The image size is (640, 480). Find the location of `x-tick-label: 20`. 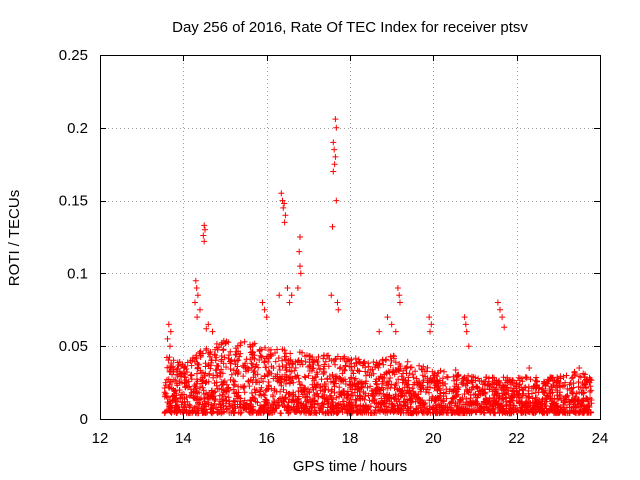

x-tick-label: 20 is located at coordinates (433, 438).